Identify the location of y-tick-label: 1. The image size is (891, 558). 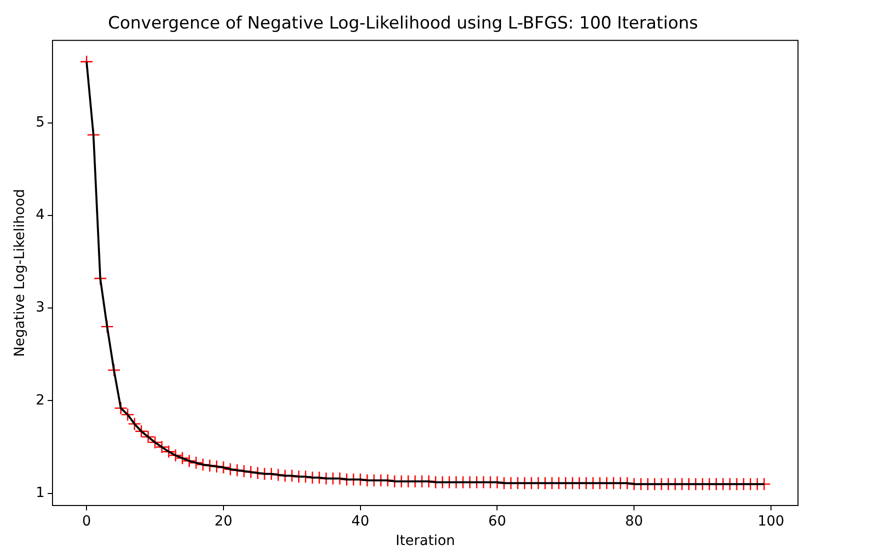
(40, 493).